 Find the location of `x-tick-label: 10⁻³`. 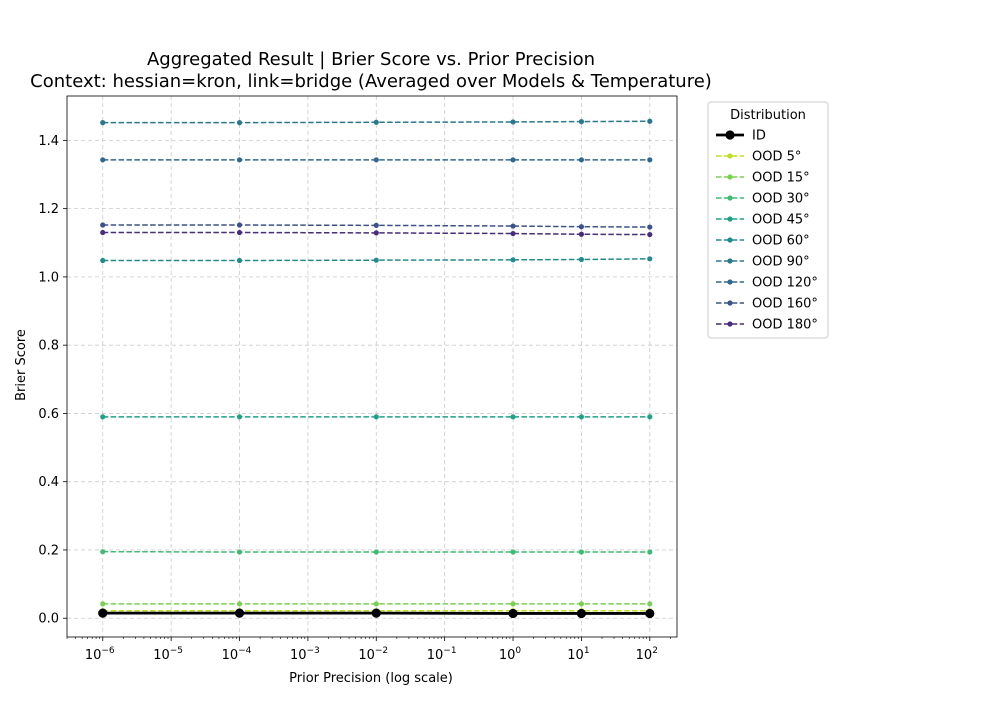

x-tick-label: 10⁻³ is located at coordinates (305, 654).